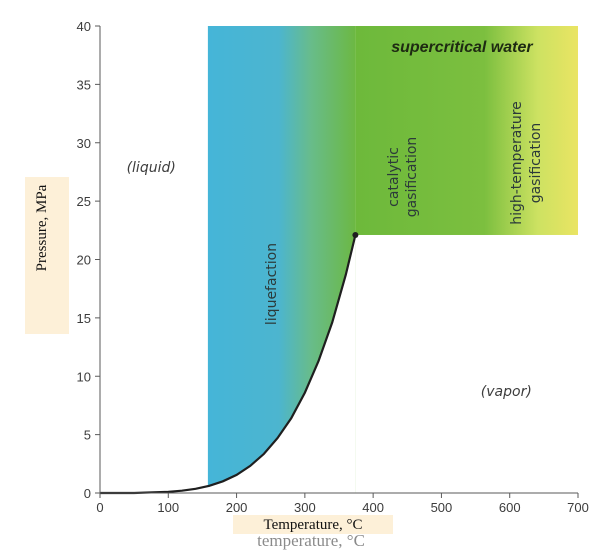  I want to click on x-axis-title-underlay: temperature, °C, so click(311, 540).